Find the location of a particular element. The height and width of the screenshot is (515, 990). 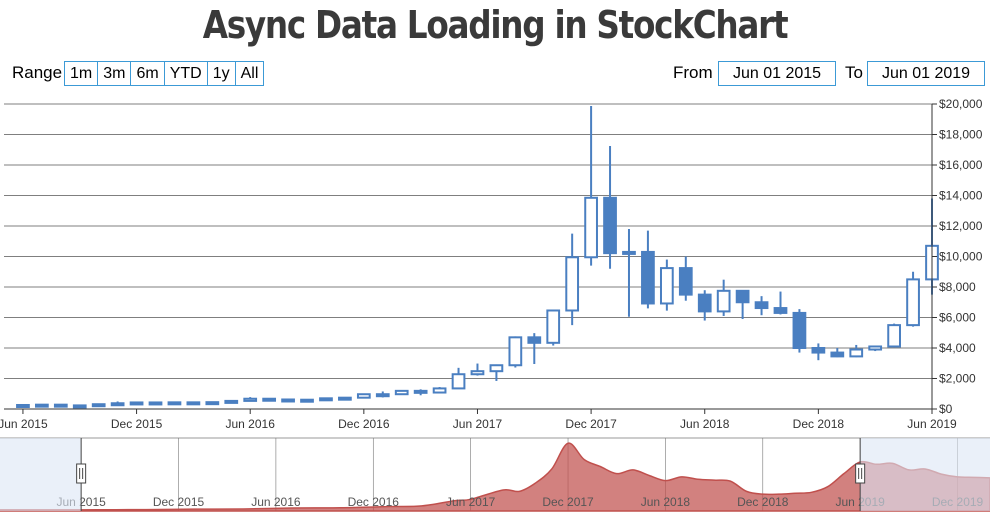

range-button-all: All is located at coordinates (249, 73).